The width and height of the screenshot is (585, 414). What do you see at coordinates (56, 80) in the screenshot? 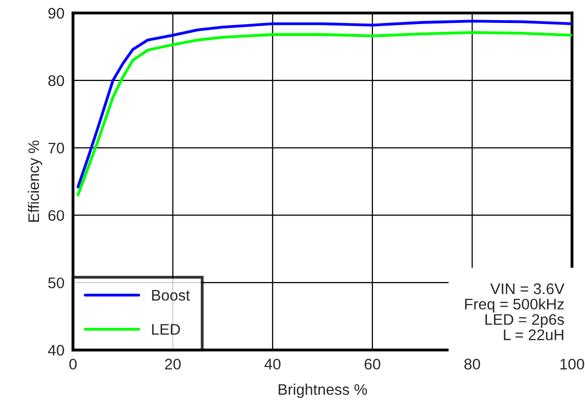
I see `y-tick-label: 80` at bounding box center [56, 80].